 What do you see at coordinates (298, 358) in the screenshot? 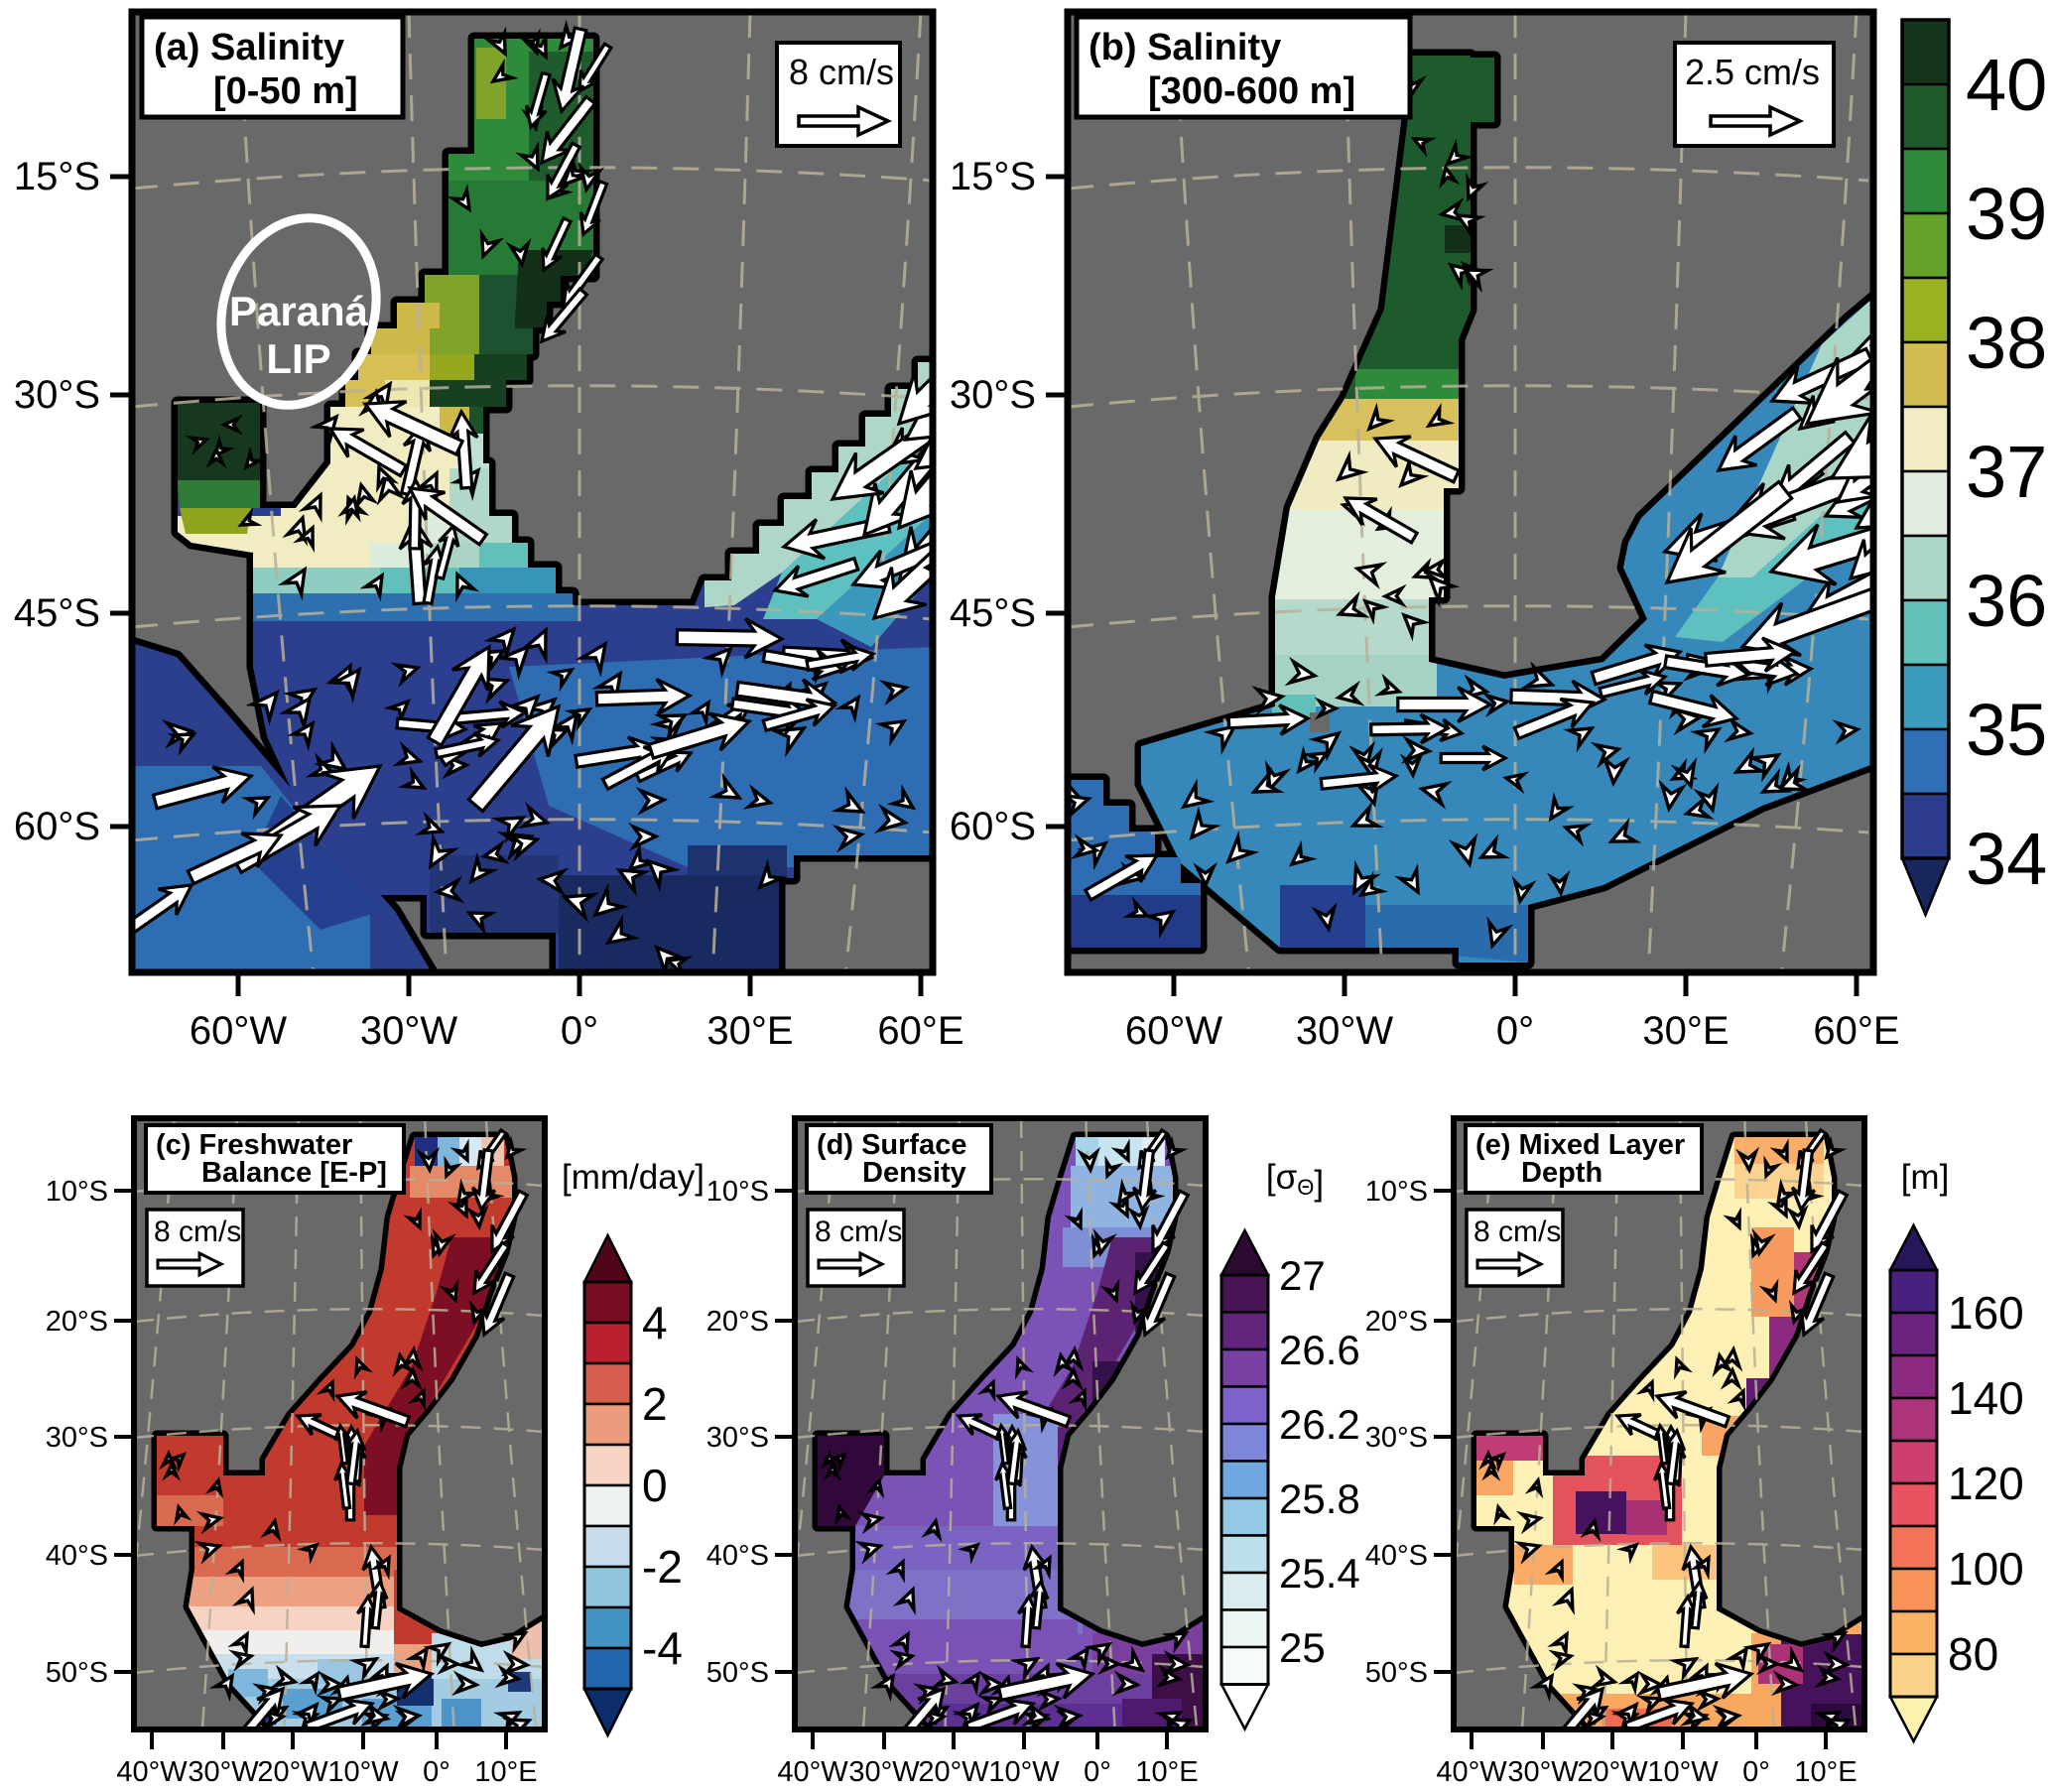
I see `svg-text: LIP` at bounding box center [298, 358].